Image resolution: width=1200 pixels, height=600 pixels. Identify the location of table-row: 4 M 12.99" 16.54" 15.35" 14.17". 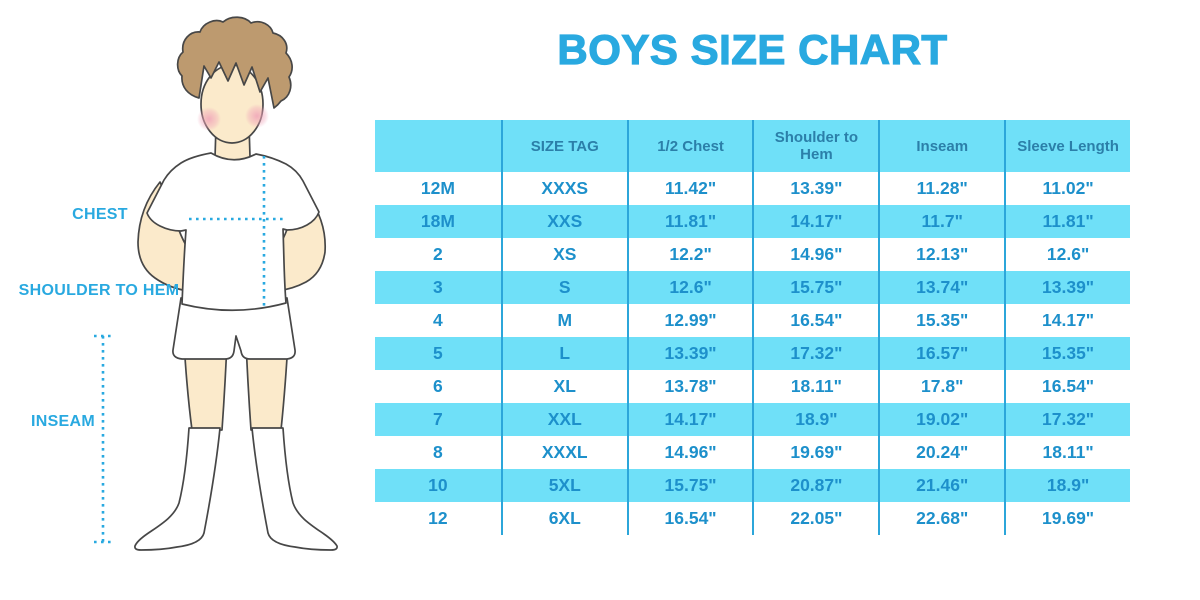
(752, 320).